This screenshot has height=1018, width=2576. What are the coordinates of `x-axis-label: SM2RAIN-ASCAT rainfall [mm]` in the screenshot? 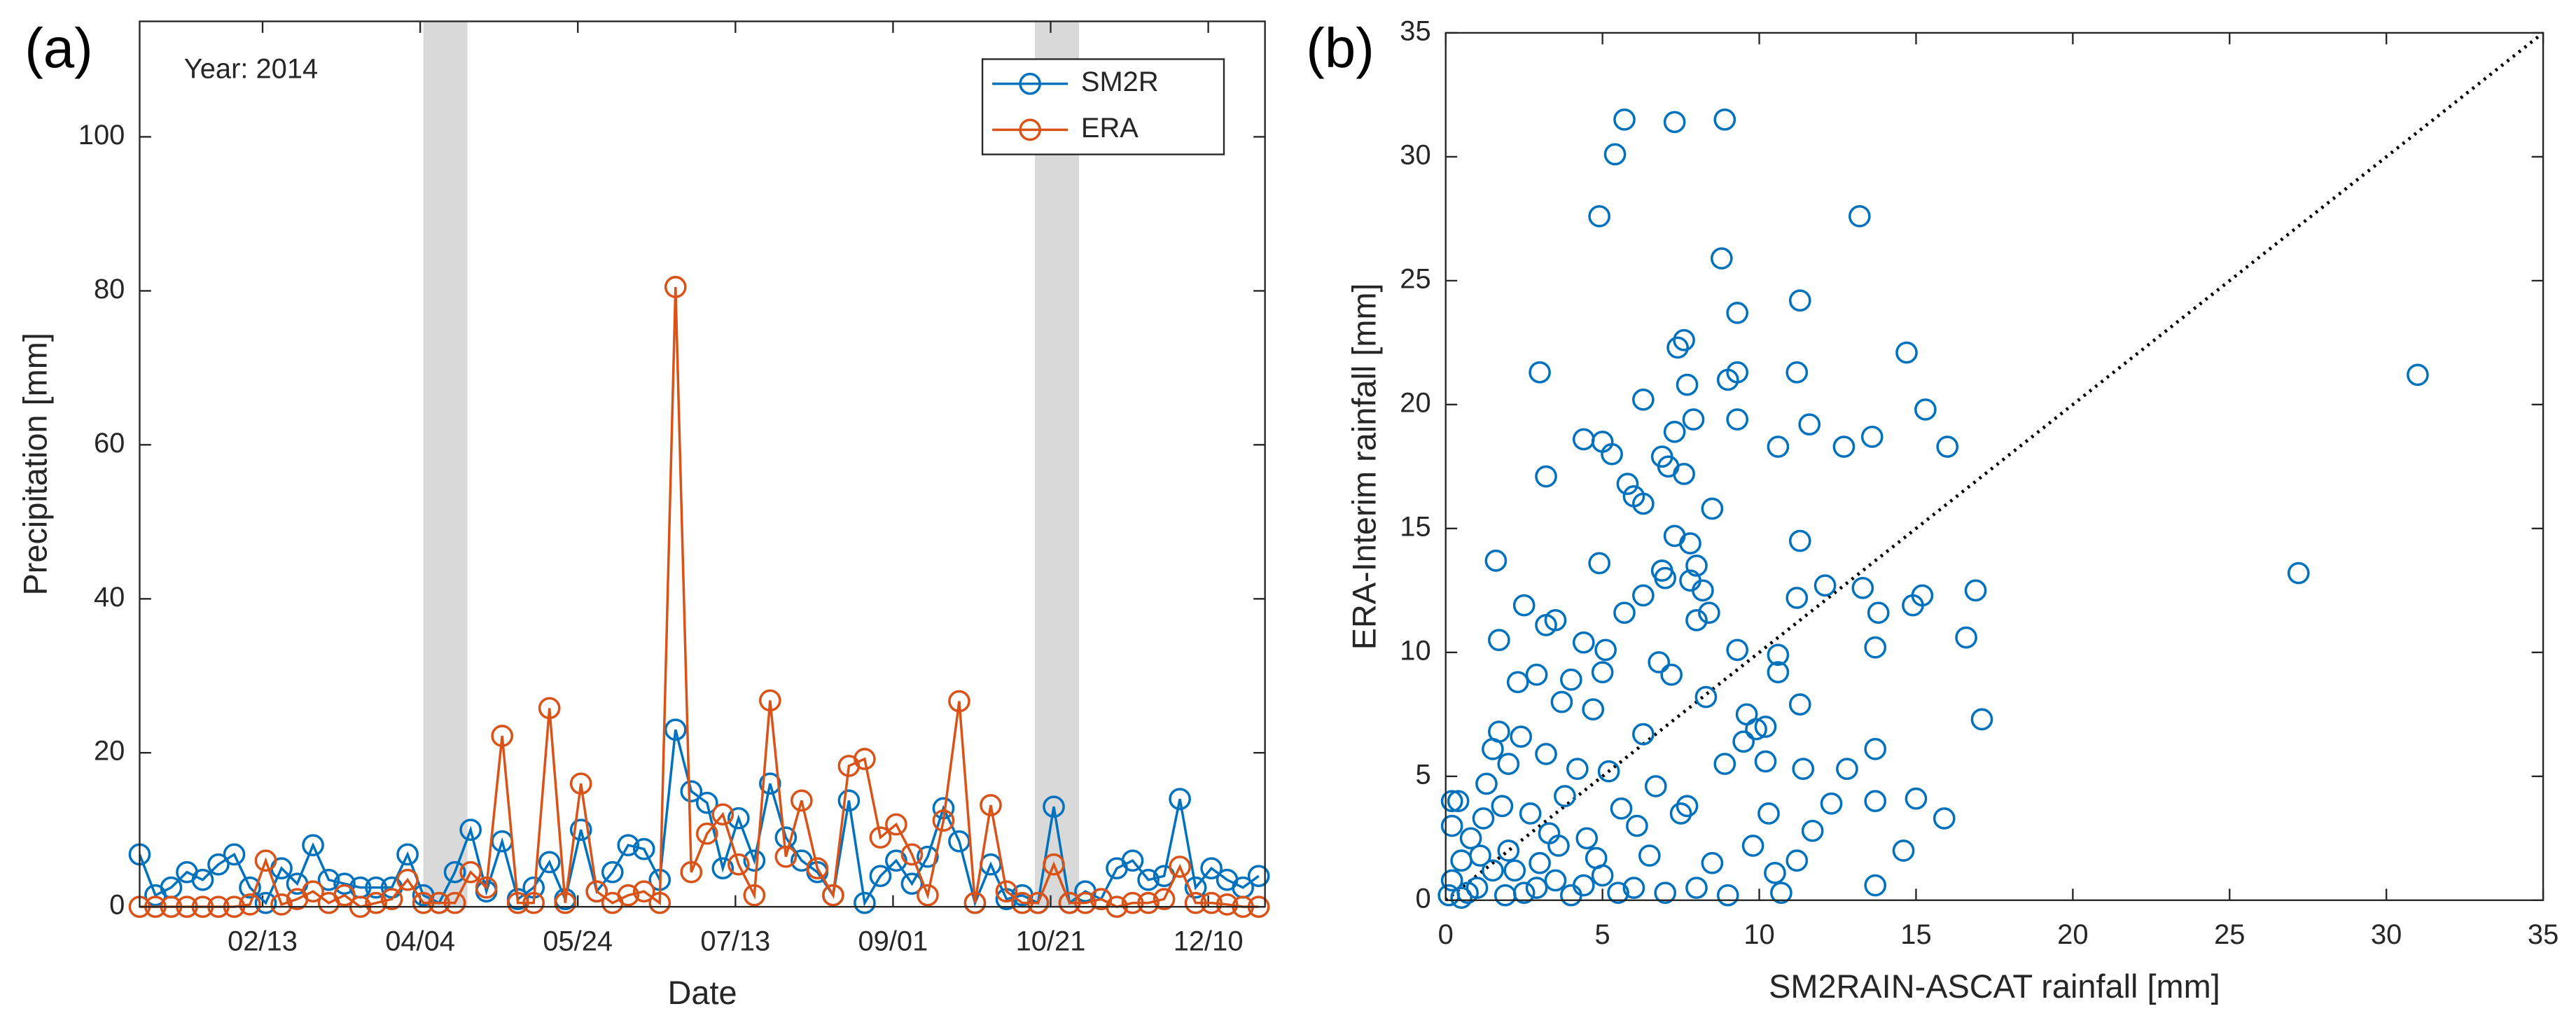 It's located at (1994, 986).